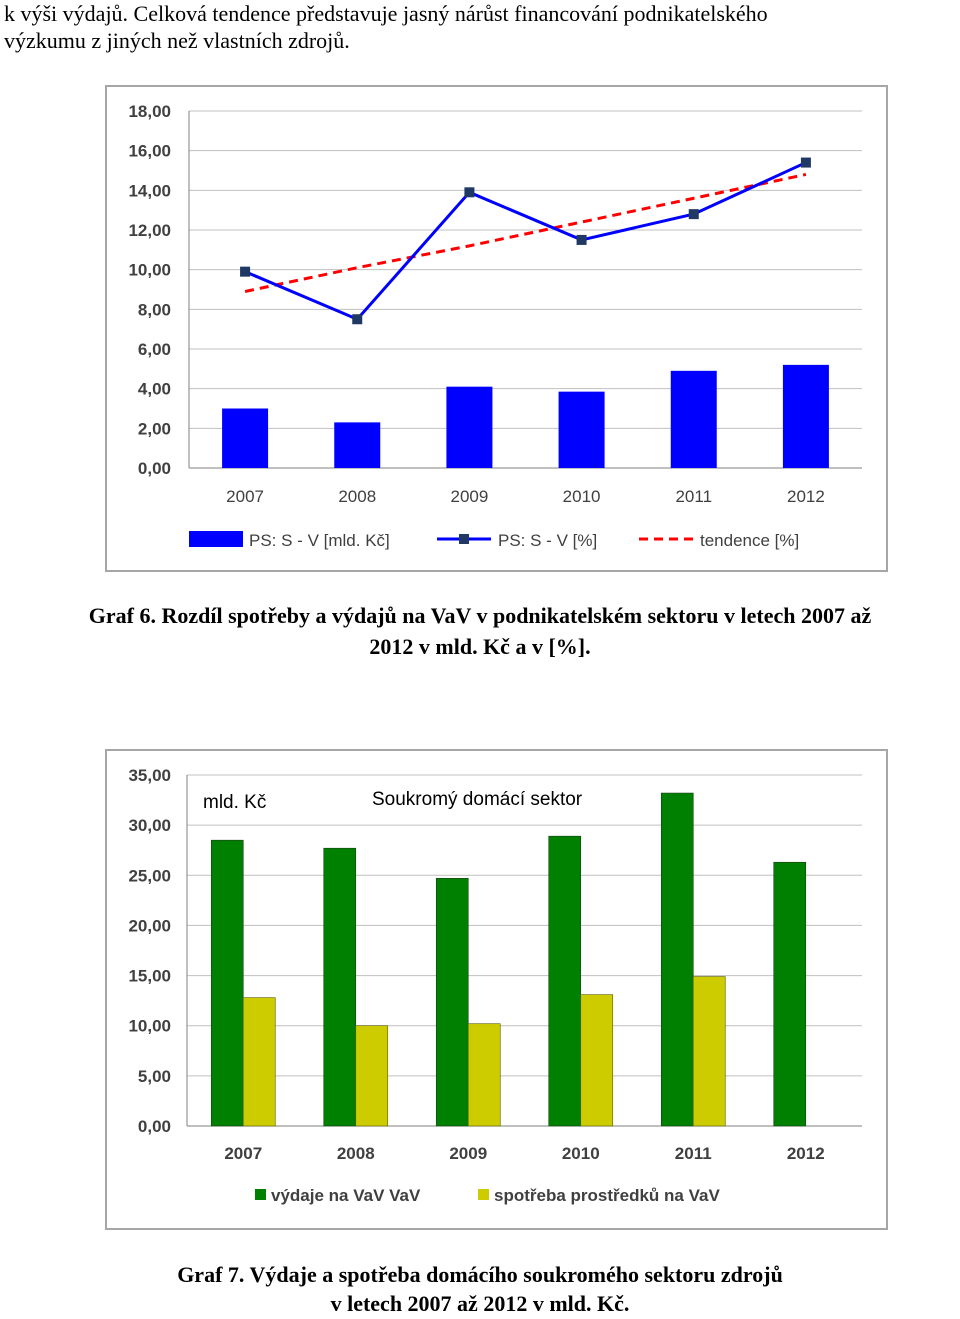 The image size is (960, 1319). Describe the element at coordinates (245, 271) in the screenshot. I see `line-marker-2007` at that location.